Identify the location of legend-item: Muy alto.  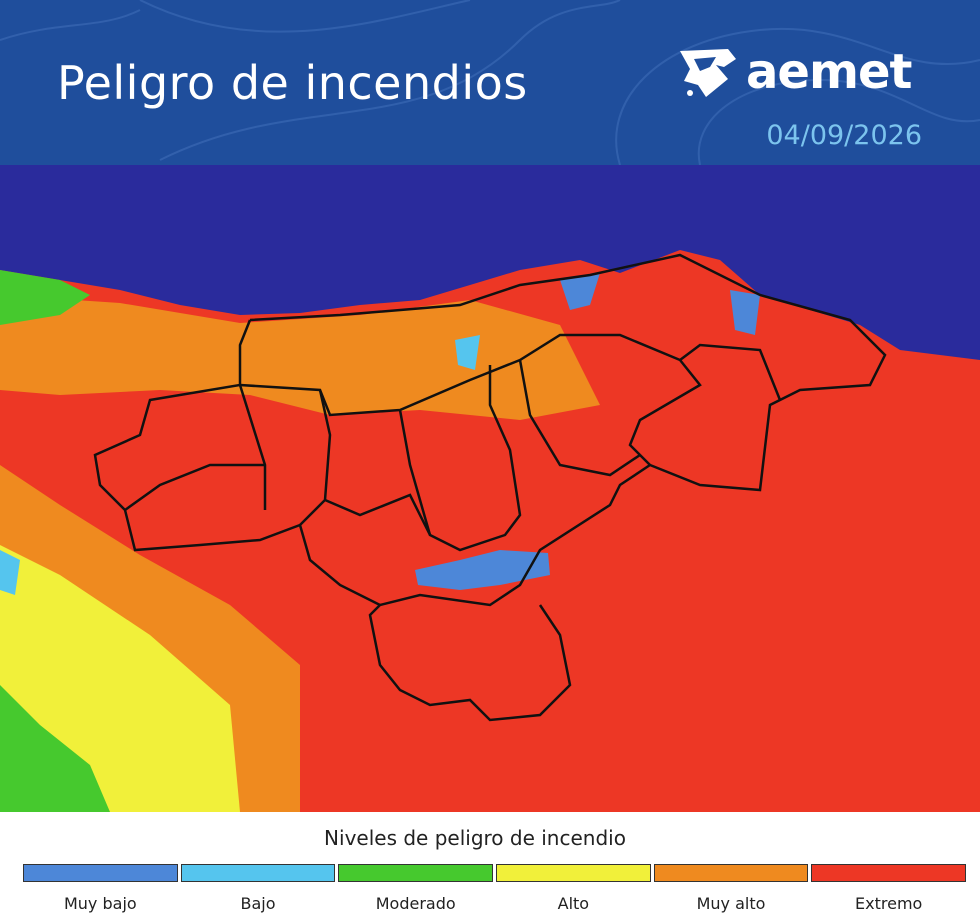
(731, 888).